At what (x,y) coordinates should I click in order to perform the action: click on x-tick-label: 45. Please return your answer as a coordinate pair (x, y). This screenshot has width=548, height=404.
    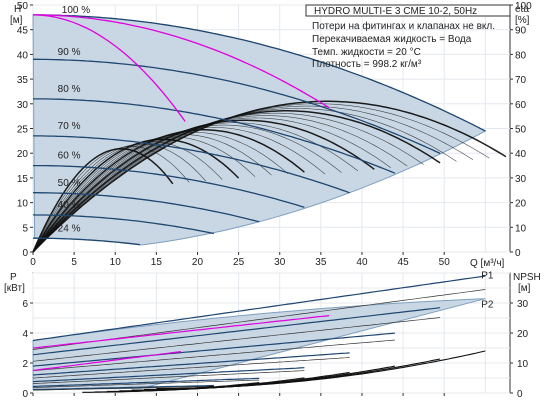
    Looking at the image, I should click on (404, 262).